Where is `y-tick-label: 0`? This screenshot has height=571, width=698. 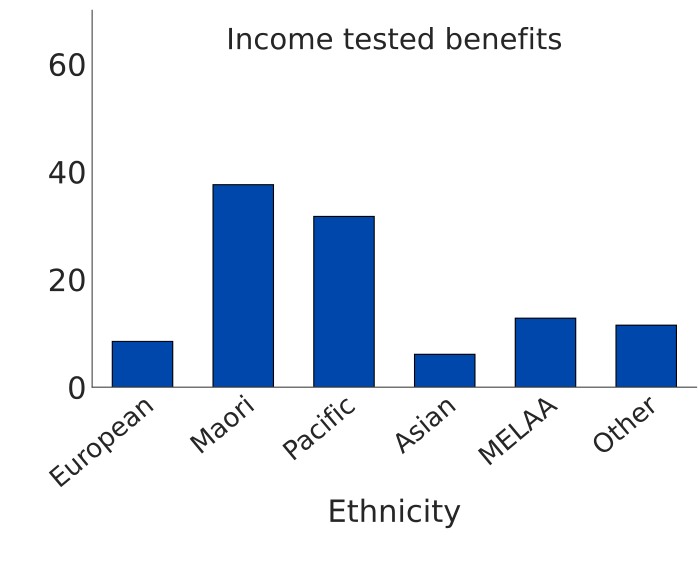
y-tick-label: 0 is located at coordinates (77, 388).